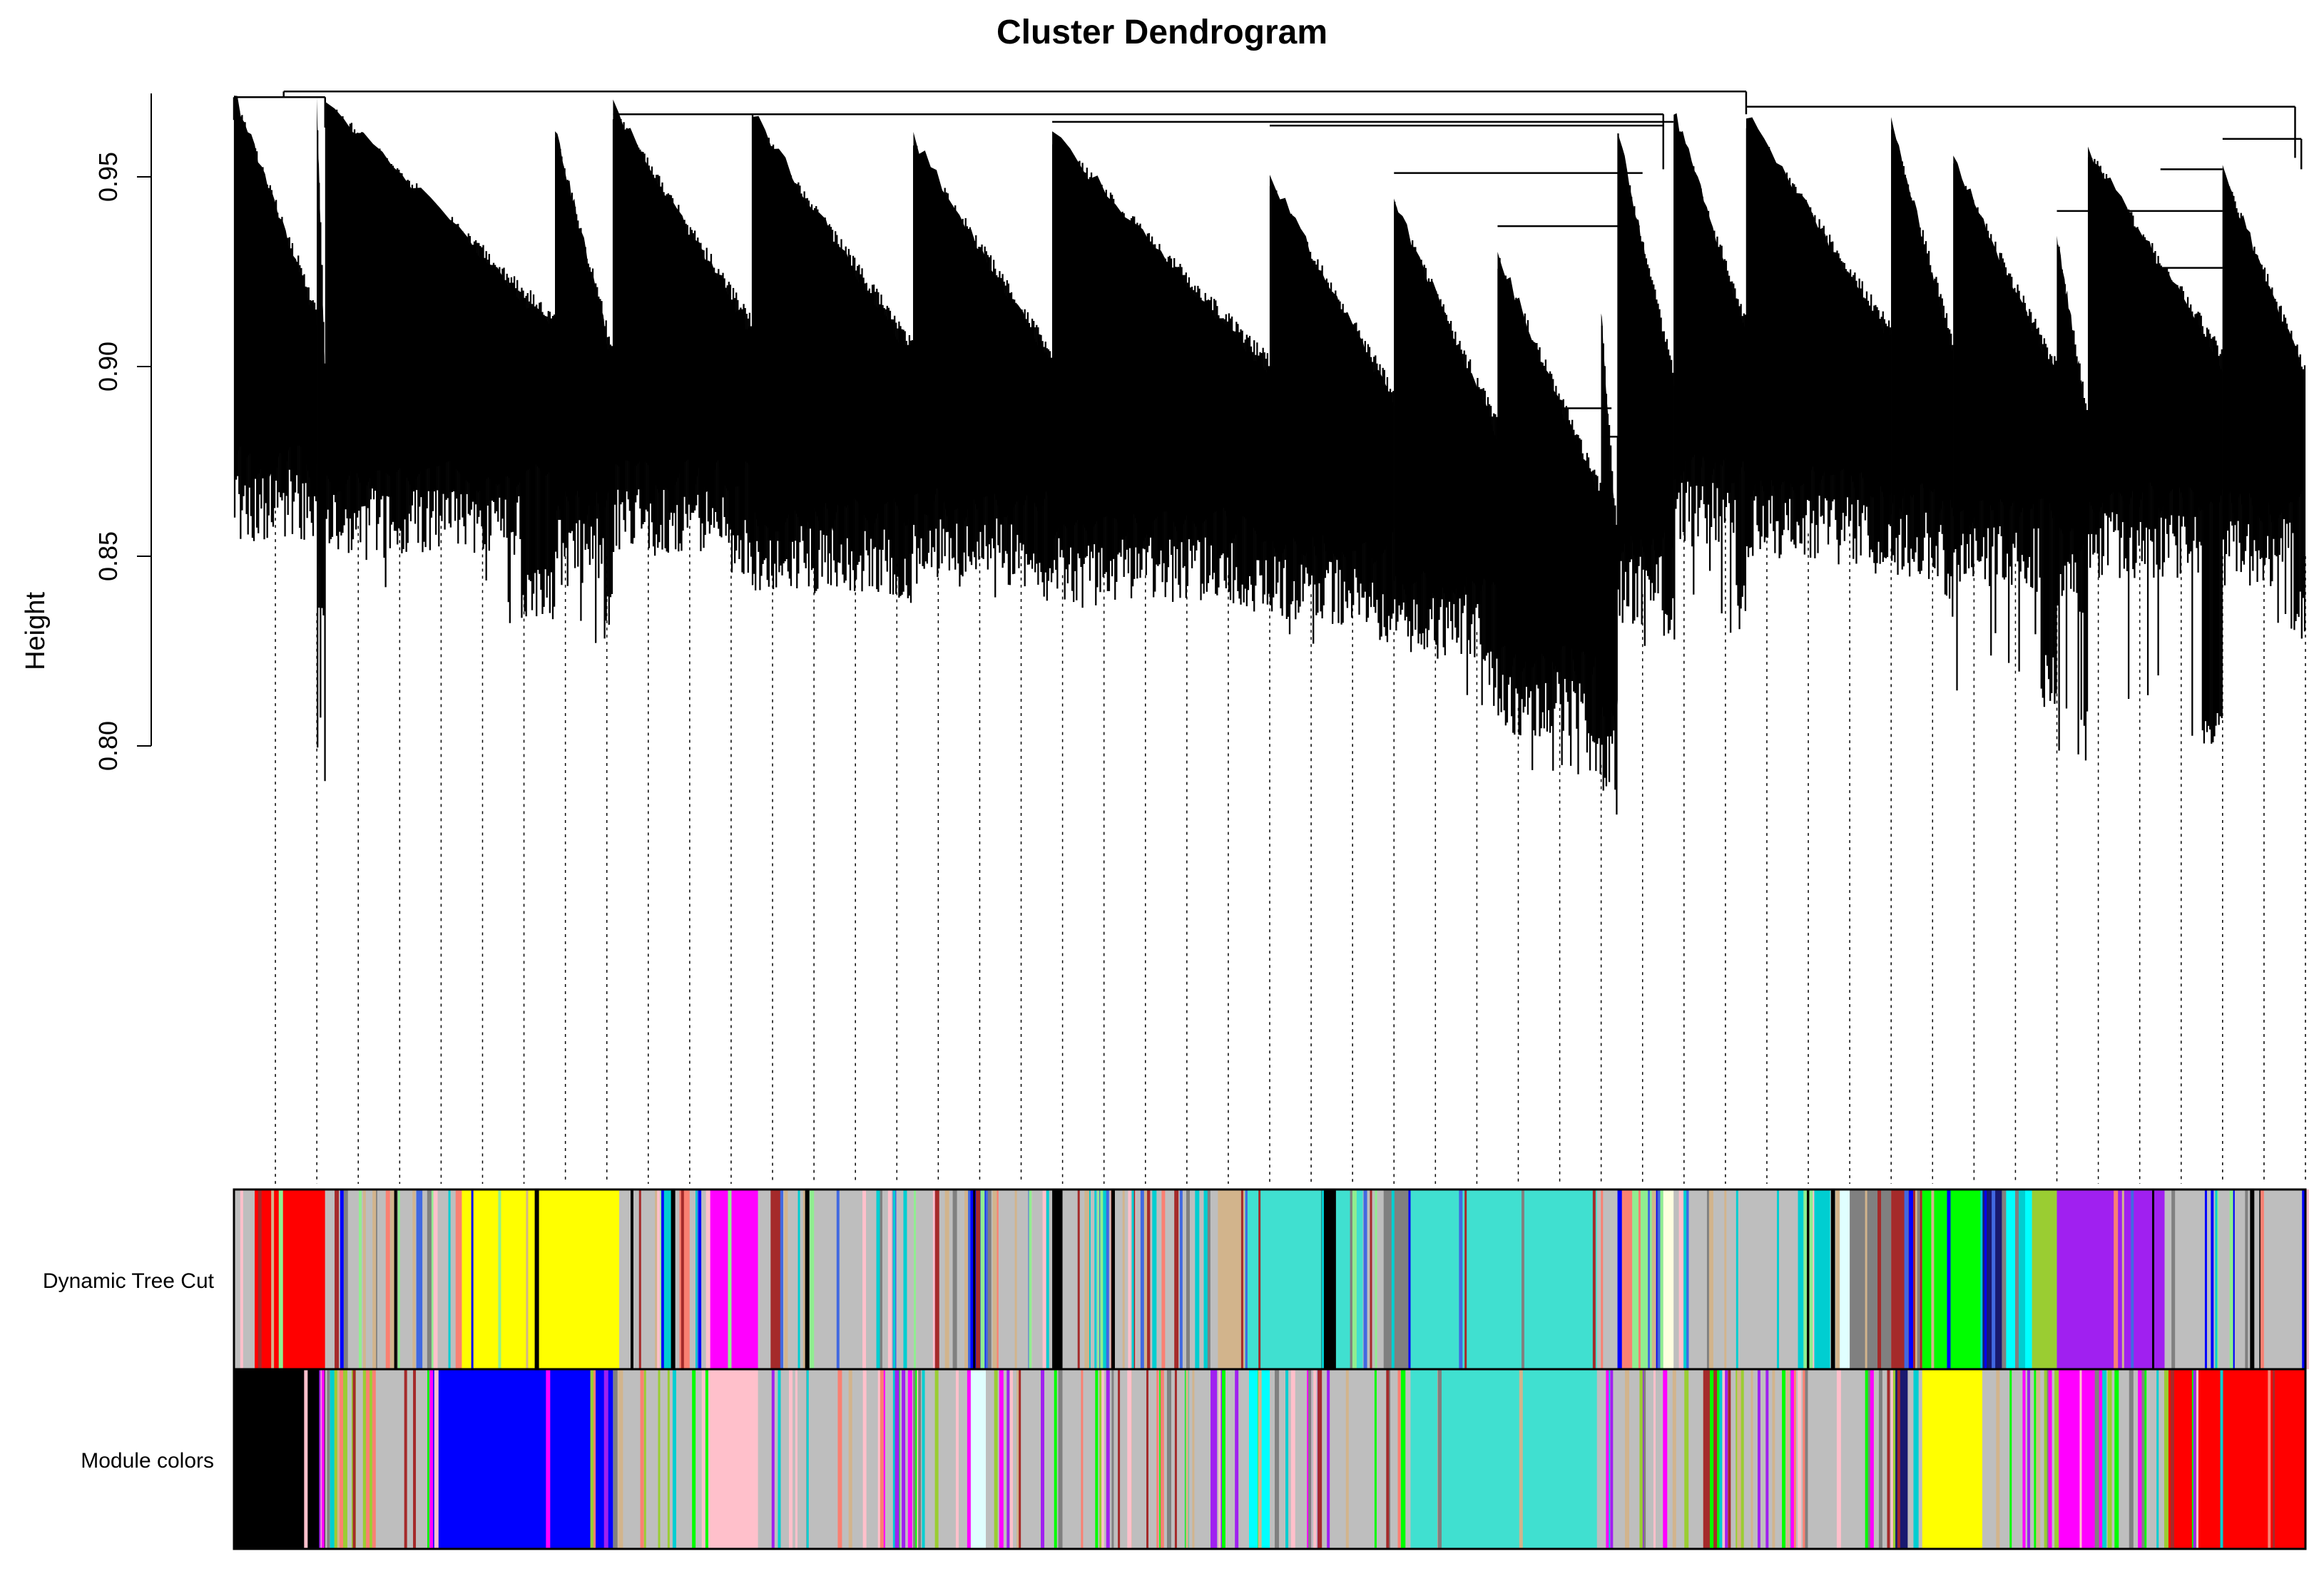 Image resolution: width=2324 pixels, height=1576 pixels. What do you see at coordinates (108, 367) in the screenshot?
I see `y-tick-label: 0.90` at bounding box center [108, 367].